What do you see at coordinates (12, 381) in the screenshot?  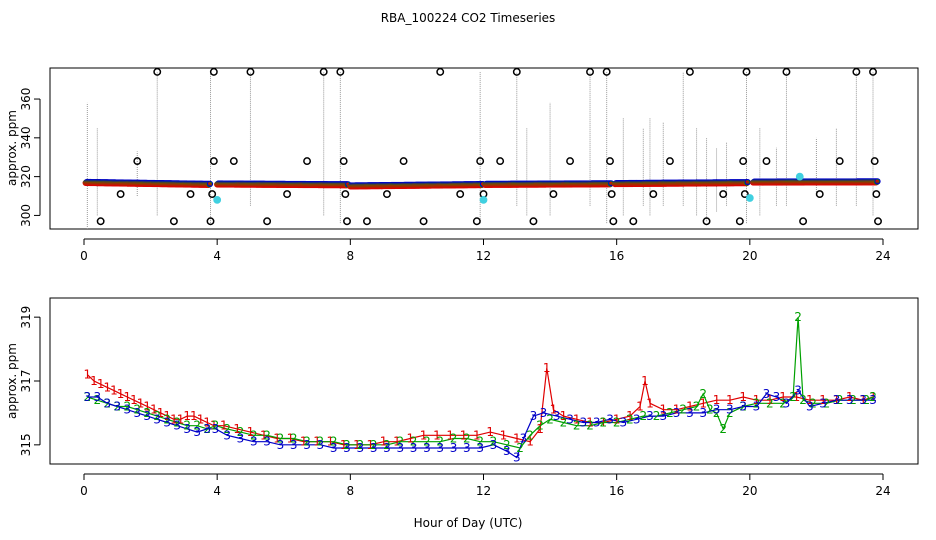 I see `bottom-y-axis-label: approx. ppm` at bounding box center [12, 381].